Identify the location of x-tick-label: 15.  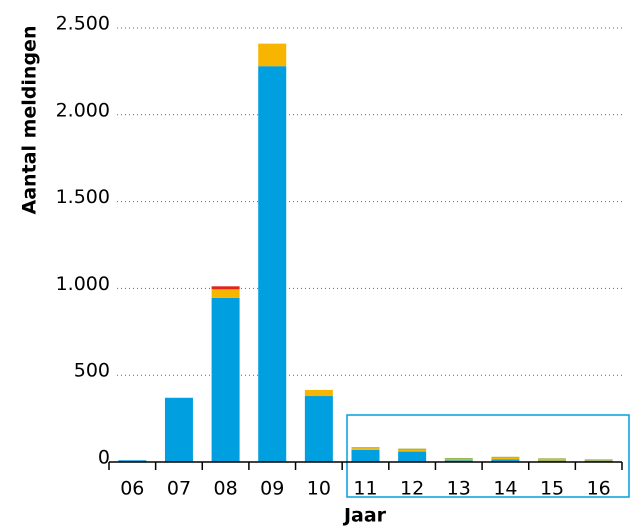
(552, 489).